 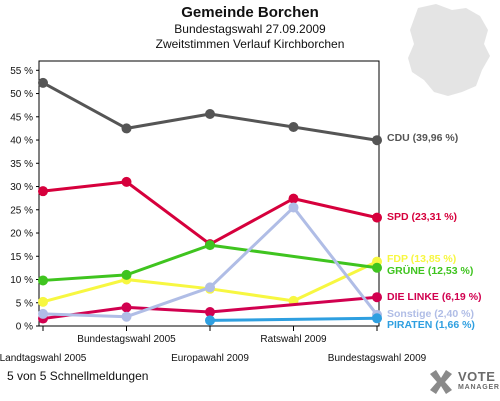 I want to click on x-tick-label: Landtagswahl 2005, so click(x=43, y=358).